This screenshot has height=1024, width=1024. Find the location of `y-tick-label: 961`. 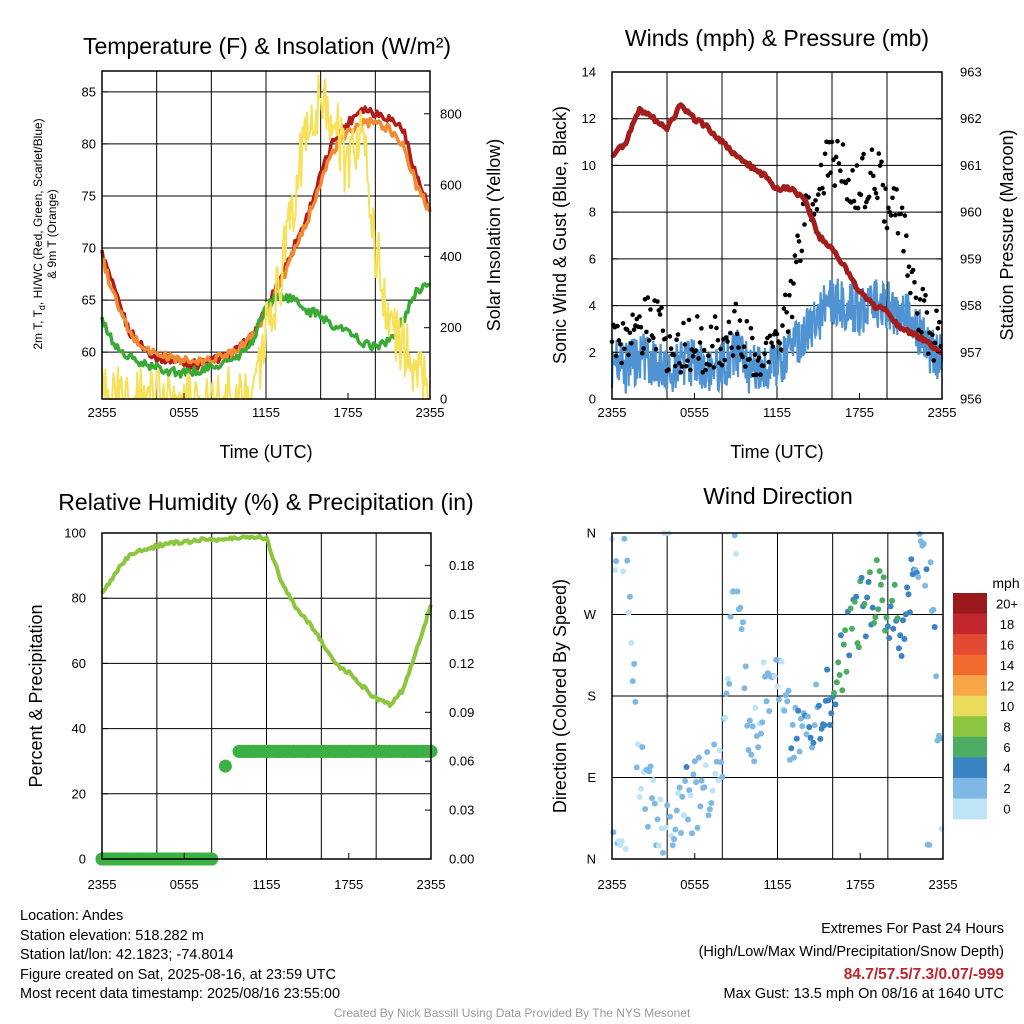

y-tick-label: 961 is located at coordinates (971, 165).